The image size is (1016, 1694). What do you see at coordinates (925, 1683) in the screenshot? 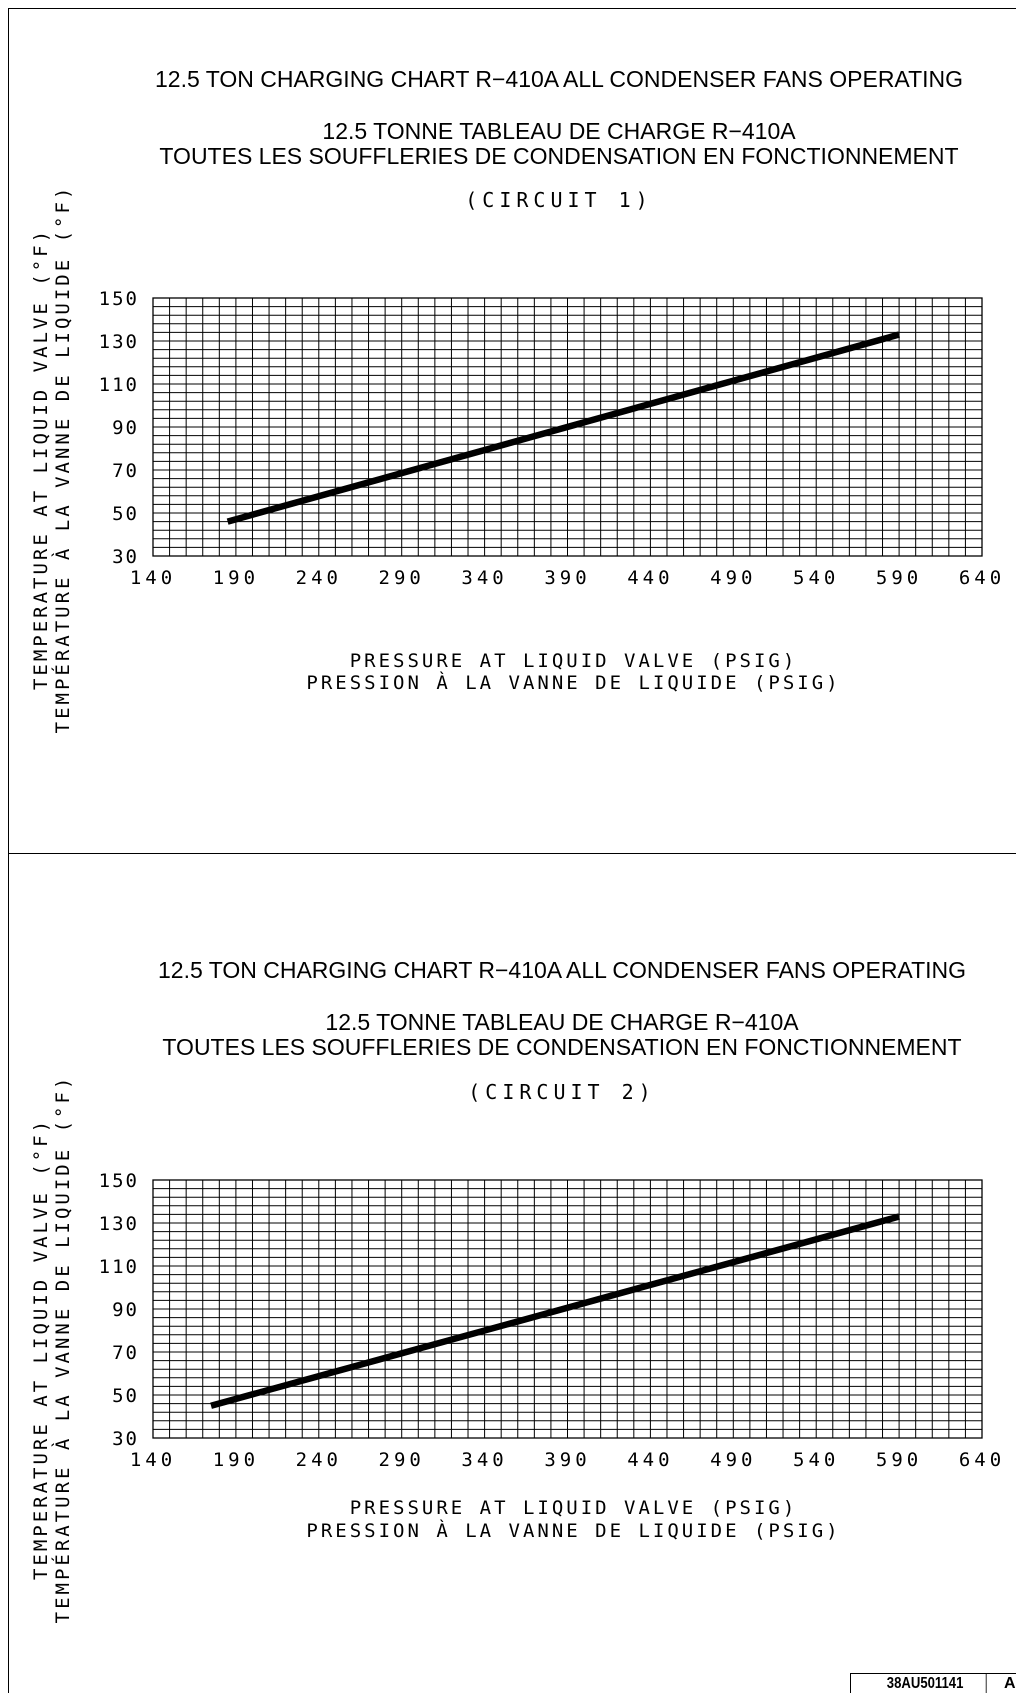
I see `document-number: 38AU501141` at bounding box center [925, 1683].